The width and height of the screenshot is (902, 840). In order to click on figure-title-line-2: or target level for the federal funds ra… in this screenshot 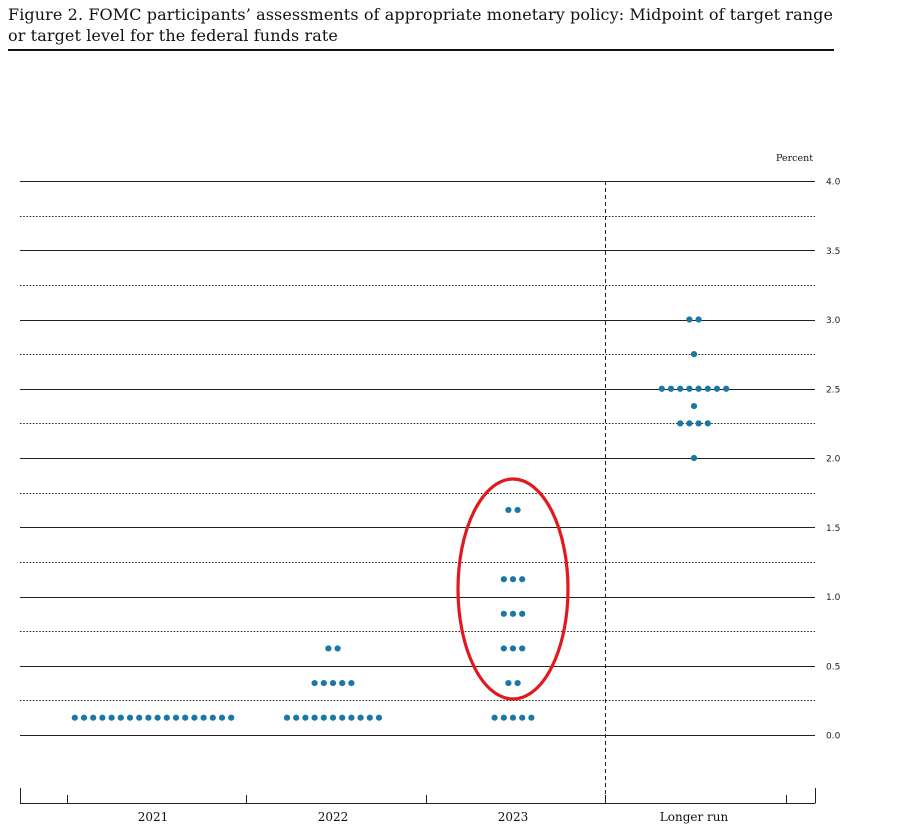, I will do `click(173, 35)`.